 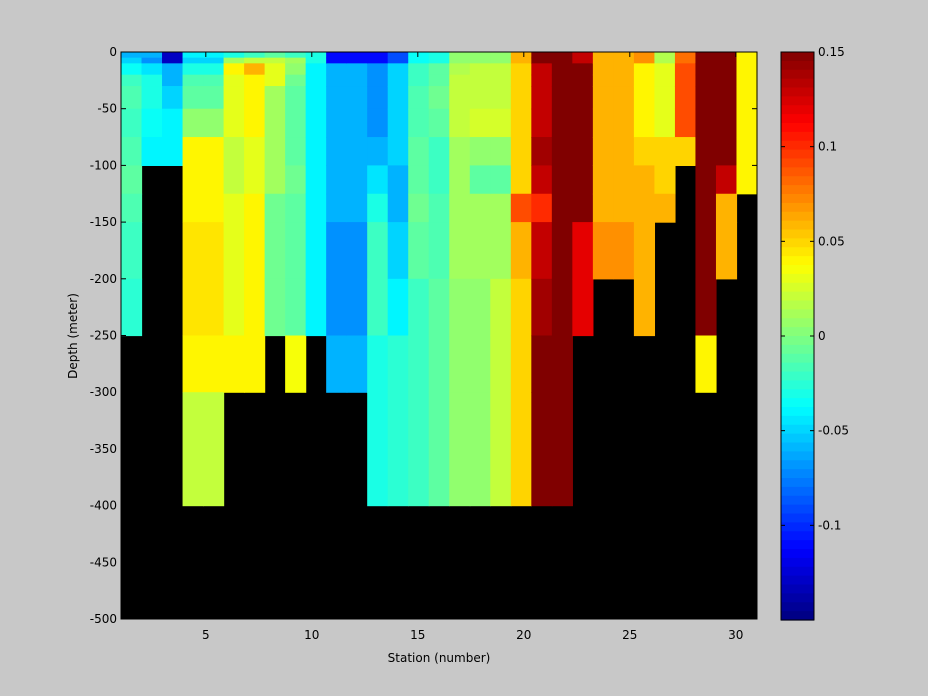 What do you see at coordinates (822, 336) in the screenshot?
I see `colorbar-tick-label: 0` at bounding box center [822, 336].